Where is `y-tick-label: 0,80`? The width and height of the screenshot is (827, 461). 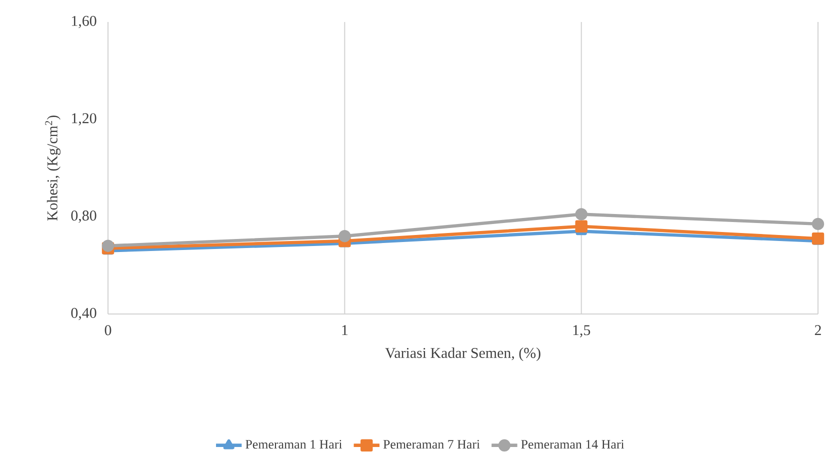
y-tick-label: 0,80 is located at coordinates (83, 216).